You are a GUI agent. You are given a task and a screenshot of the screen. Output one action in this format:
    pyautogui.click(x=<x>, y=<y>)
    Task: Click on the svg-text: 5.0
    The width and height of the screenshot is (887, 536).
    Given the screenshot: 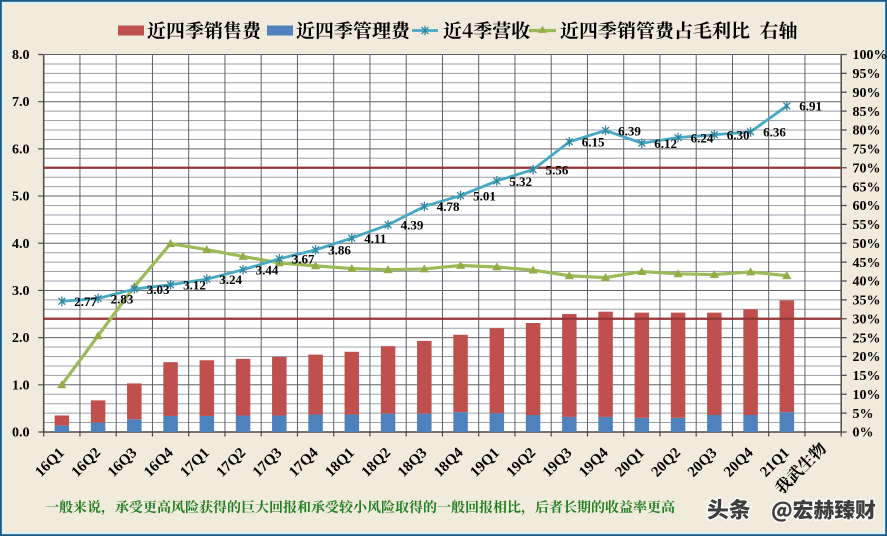 What is the action you would take?
    pyautogui.click(x=21, y=197)
    